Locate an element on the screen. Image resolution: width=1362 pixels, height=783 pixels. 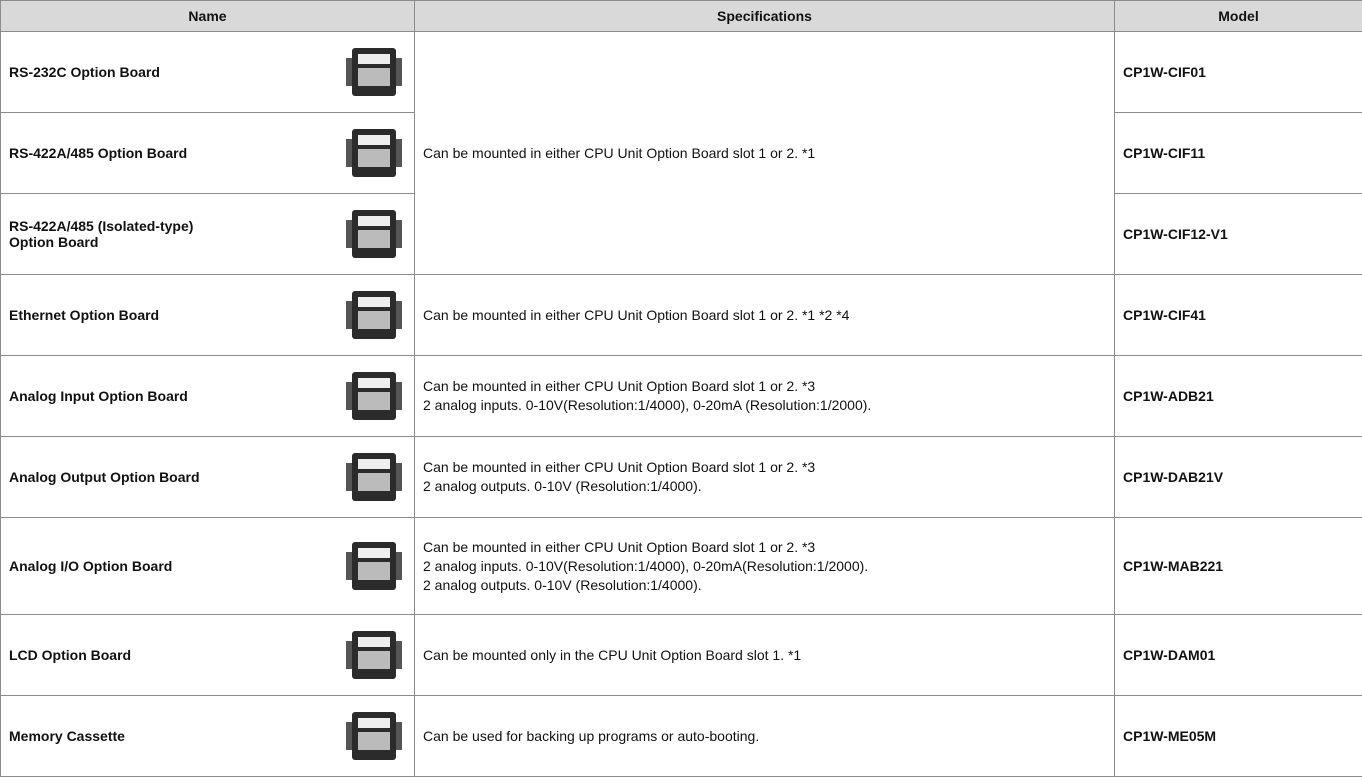
model-cell: CP1W-DAM01 is located at coordinates (1238, 655).